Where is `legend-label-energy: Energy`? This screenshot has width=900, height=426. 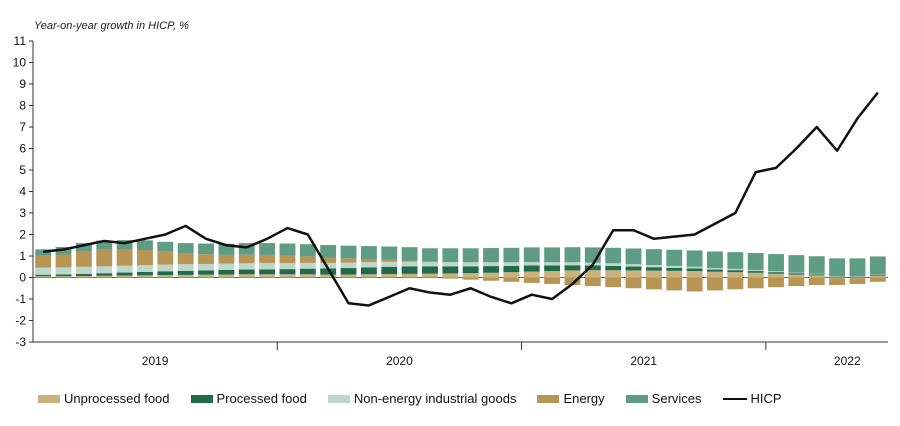
legend-label-energy: Energy is located at coordinates (584, 398).